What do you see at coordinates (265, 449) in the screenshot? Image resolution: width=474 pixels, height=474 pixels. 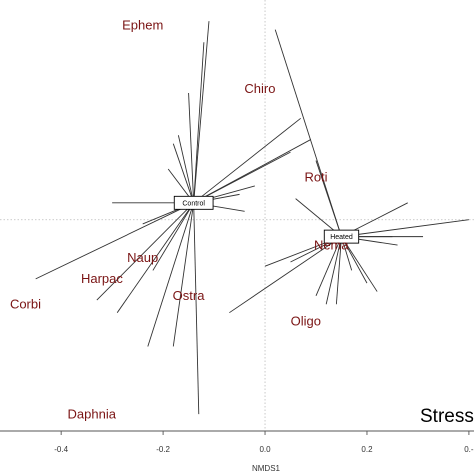 I see `x-tick-label: 0.0` at bounding box center [265, 449].